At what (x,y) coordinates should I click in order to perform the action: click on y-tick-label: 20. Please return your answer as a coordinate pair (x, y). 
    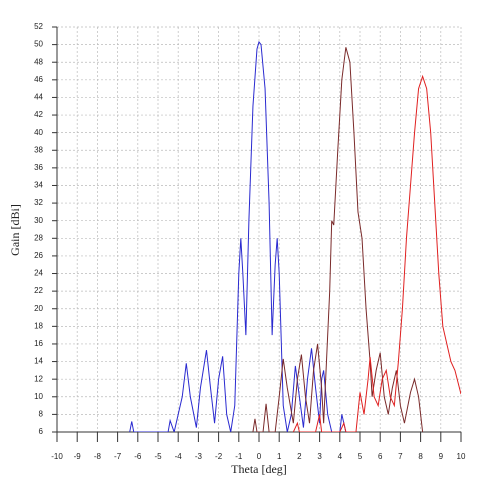
    Looking at the image, I should click on (38, 308).